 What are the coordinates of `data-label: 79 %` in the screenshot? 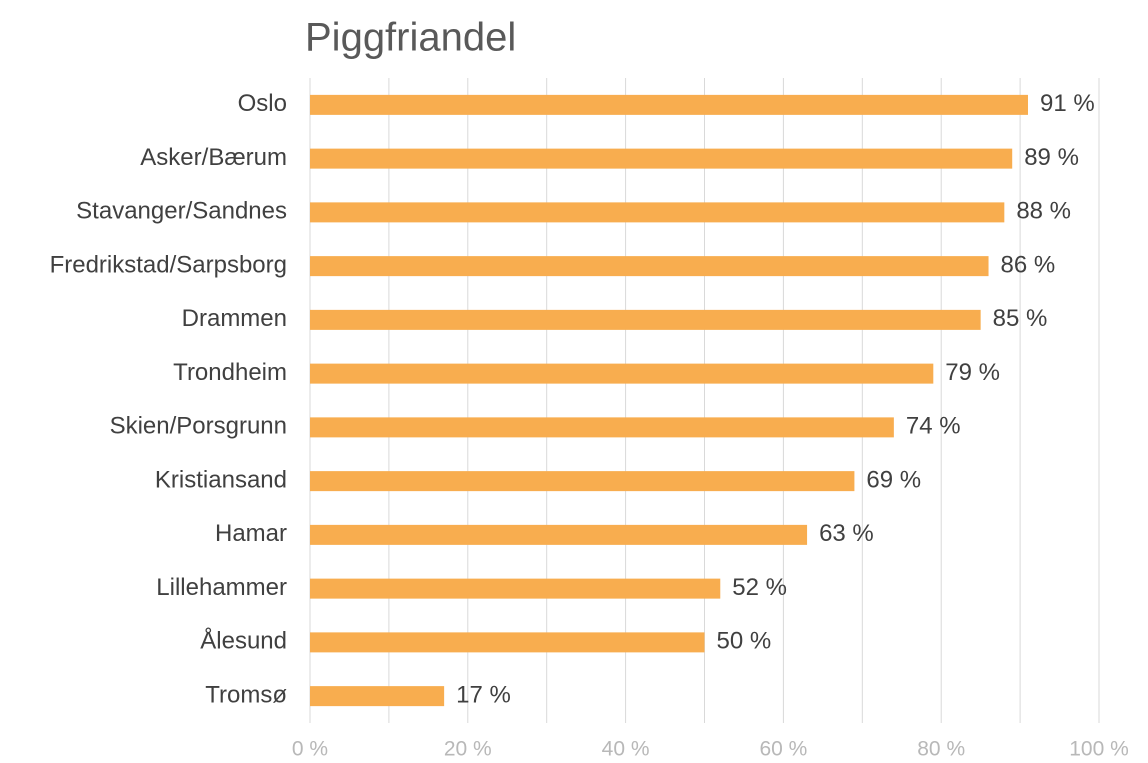 It's located at (972, 372).